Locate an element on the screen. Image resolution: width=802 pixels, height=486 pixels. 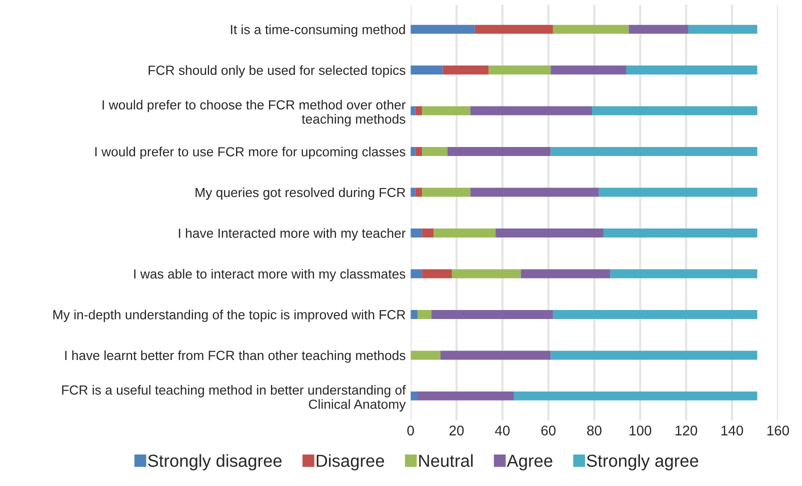
x-tick-label: 160 is located at coordinates (778, 431).